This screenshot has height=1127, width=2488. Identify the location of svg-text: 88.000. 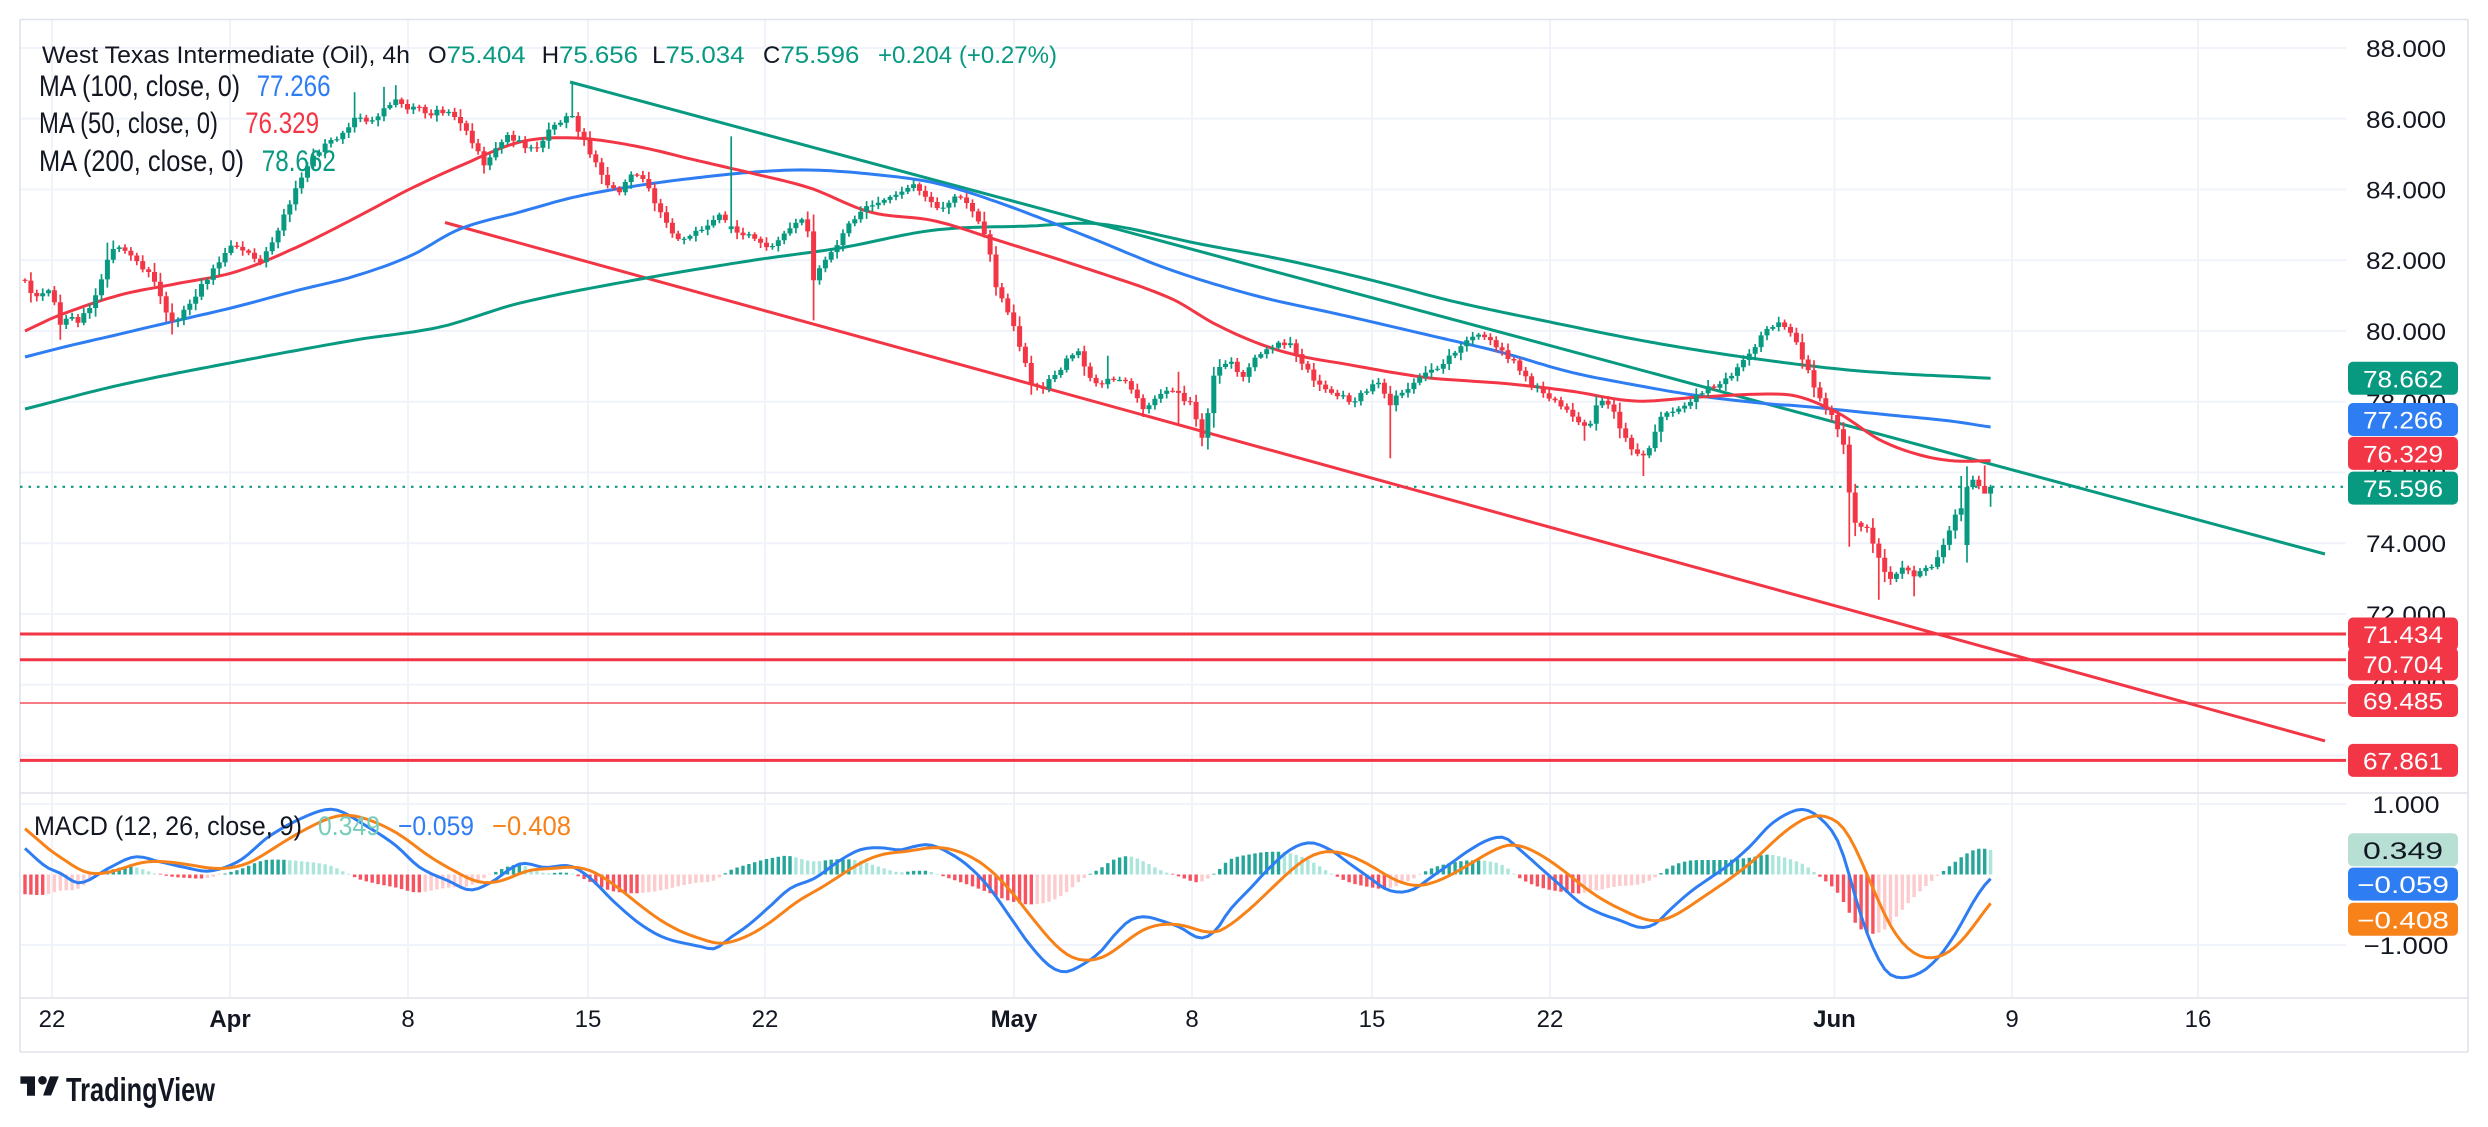
(2406, 49).